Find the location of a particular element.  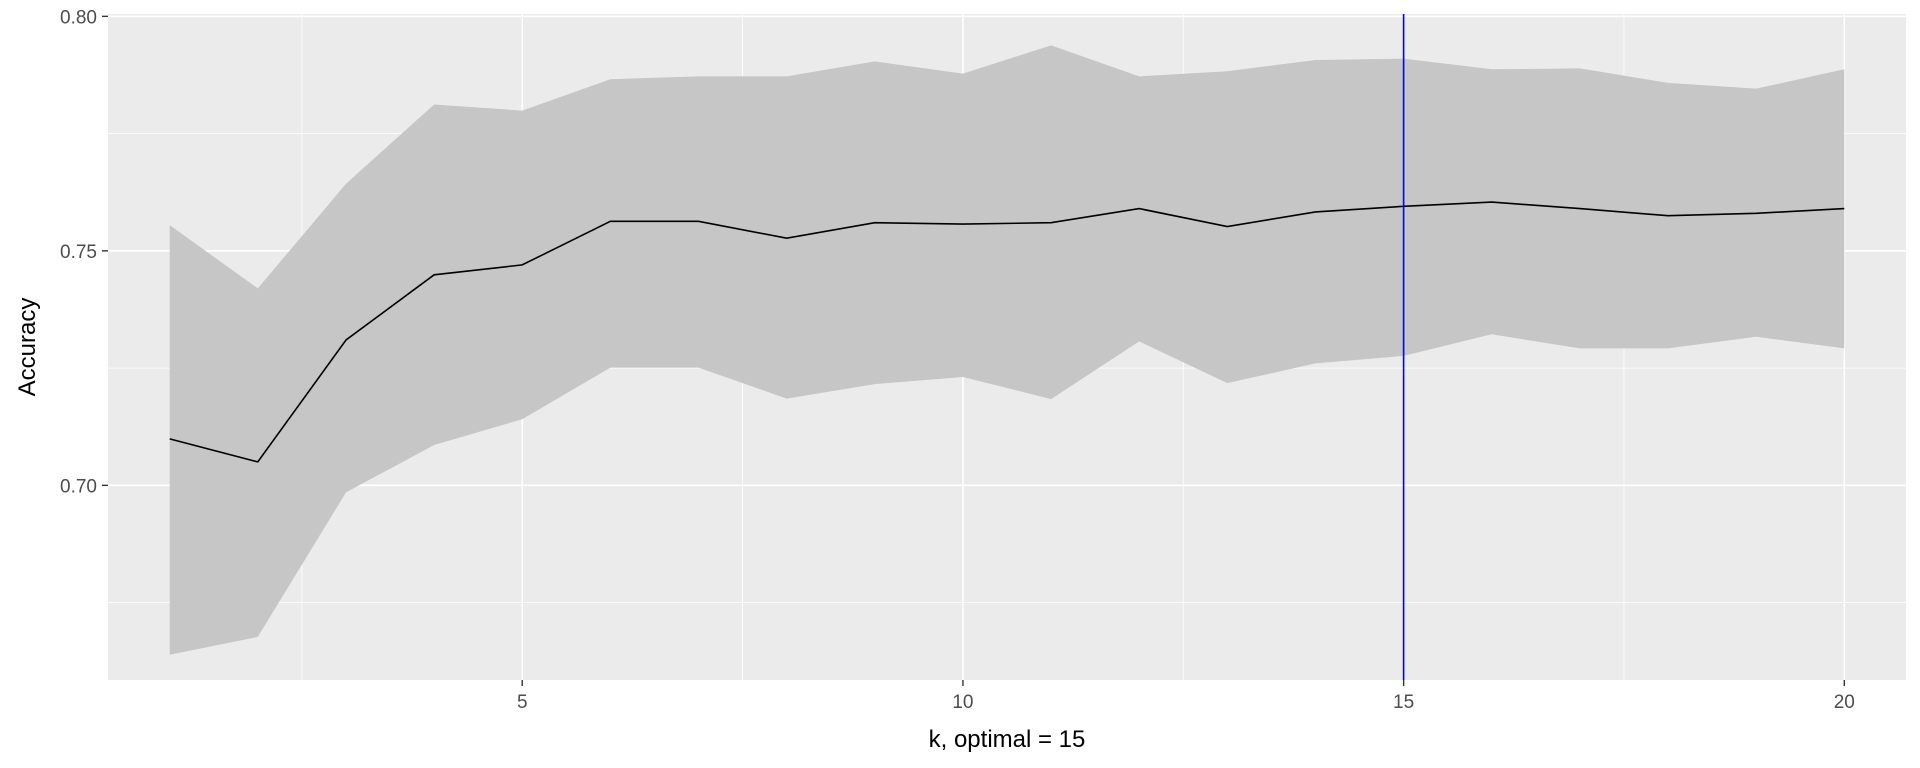

y-axis-title: Accuracy is located at coordinates (27, 347).